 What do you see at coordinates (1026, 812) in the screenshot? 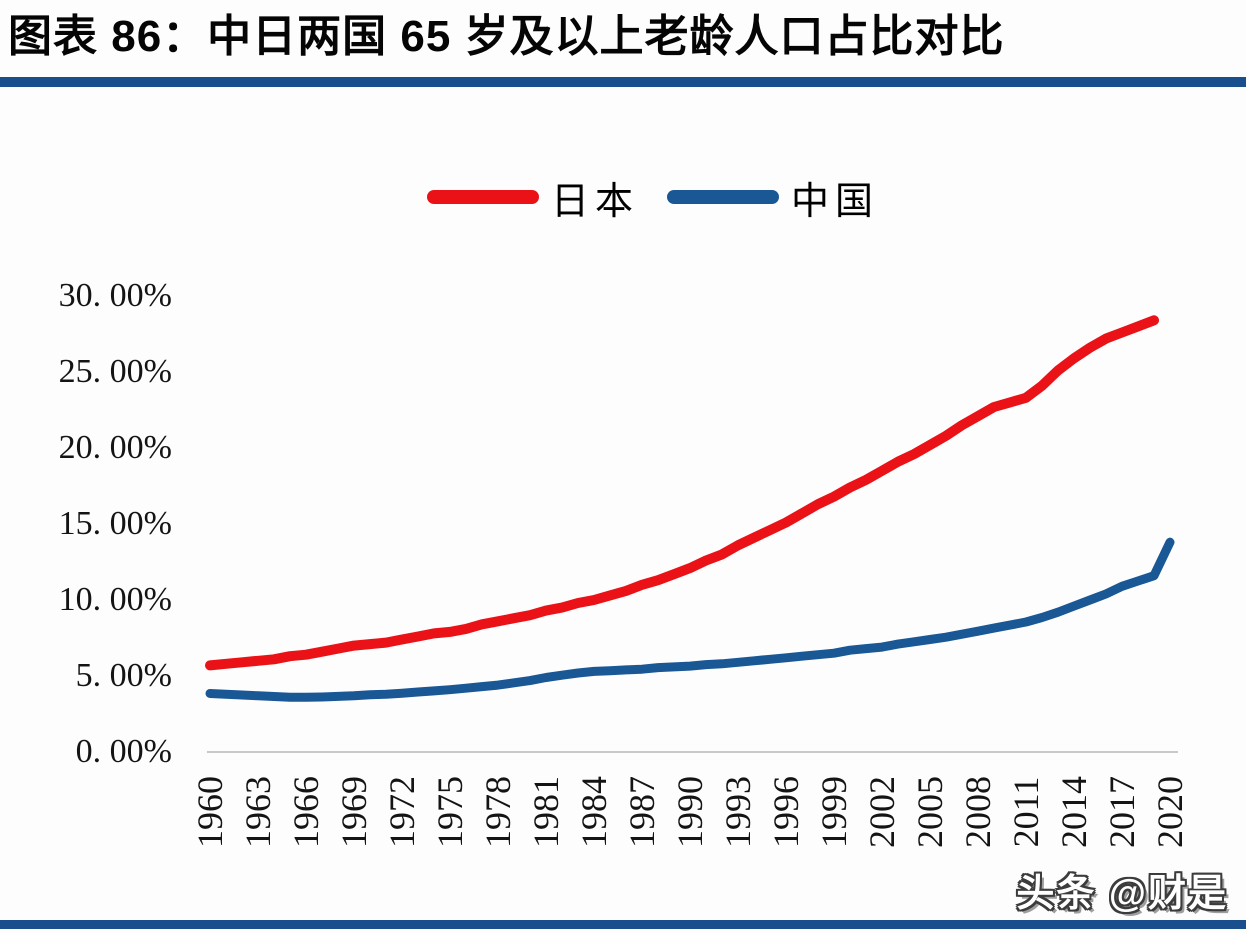
I see `x-tick-label: 2011` at bounding box center [1026, 812].